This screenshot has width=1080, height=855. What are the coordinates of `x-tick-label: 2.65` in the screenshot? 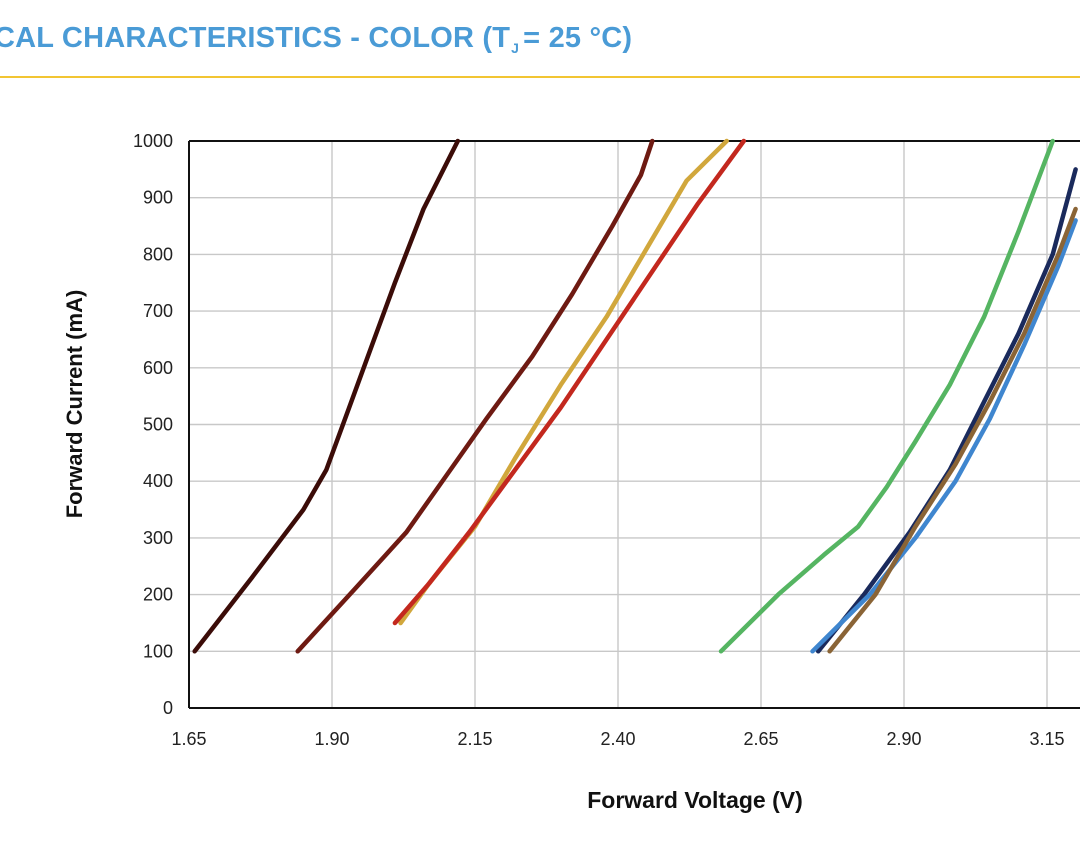 It's located at (760, 739).